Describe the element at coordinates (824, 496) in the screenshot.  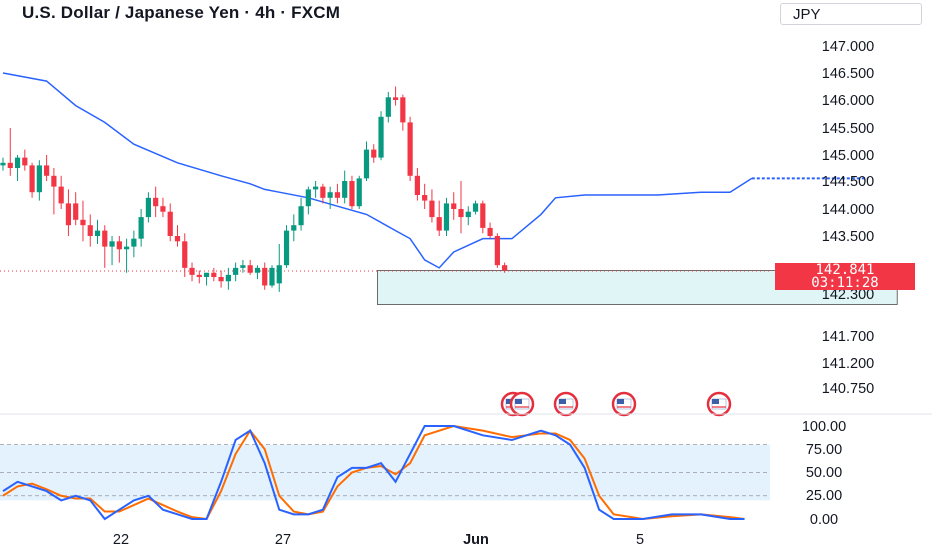
I see `stoch-tick-label: 25.00` at that location.